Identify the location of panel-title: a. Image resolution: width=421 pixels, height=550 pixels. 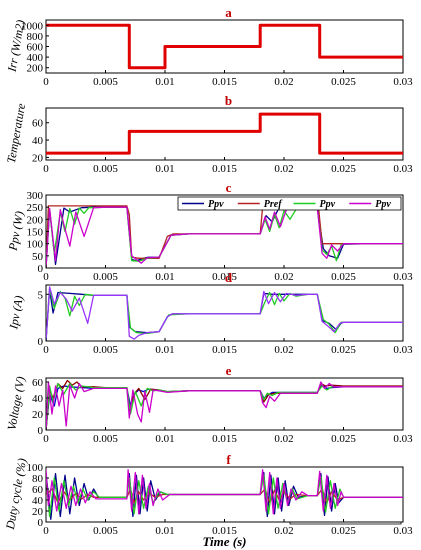
(228, 12).